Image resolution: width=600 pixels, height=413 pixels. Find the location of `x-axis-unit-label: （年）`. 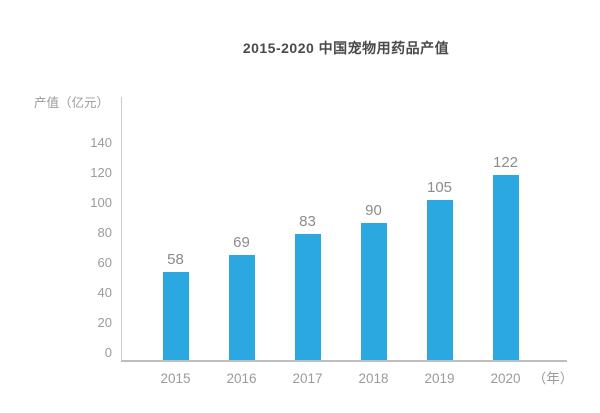

x-axis-unit-label: （年） is located at coordinates (553, 378).